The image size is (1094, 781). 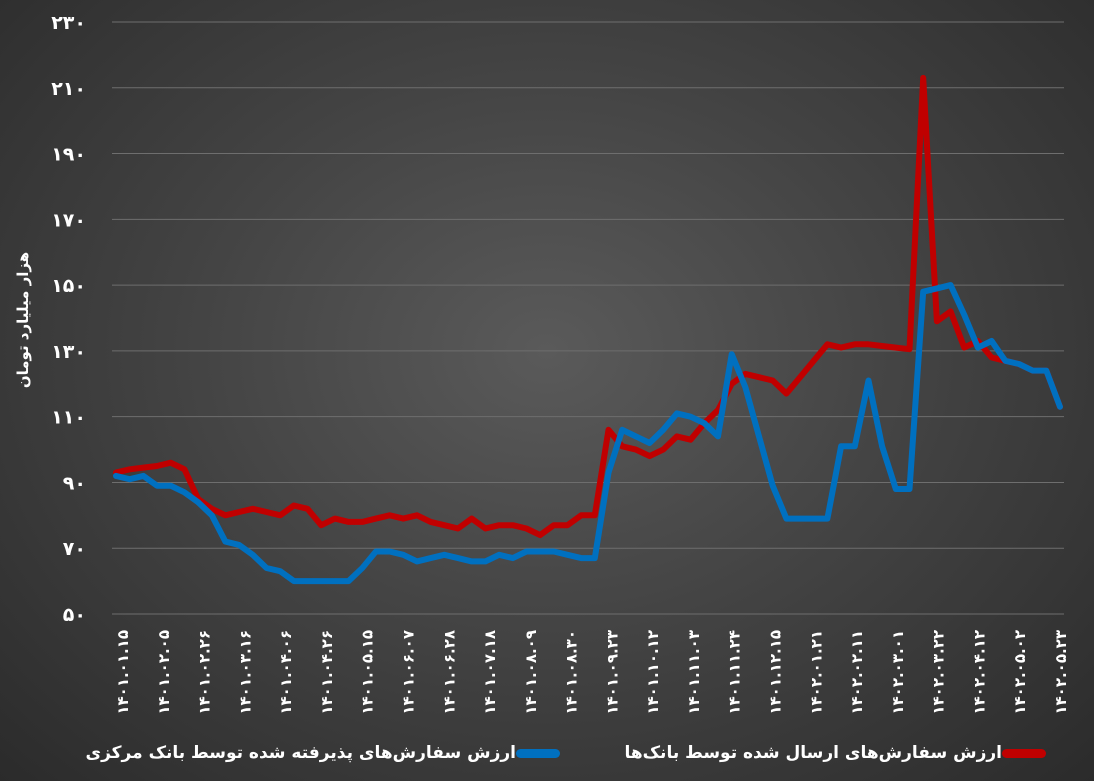 What do you see at coordinates (857, 672) in the screenshot?
I see `x-tick-label: ۱۴۰۲.۰۲.۱۱` at bounding box center [857, 672].